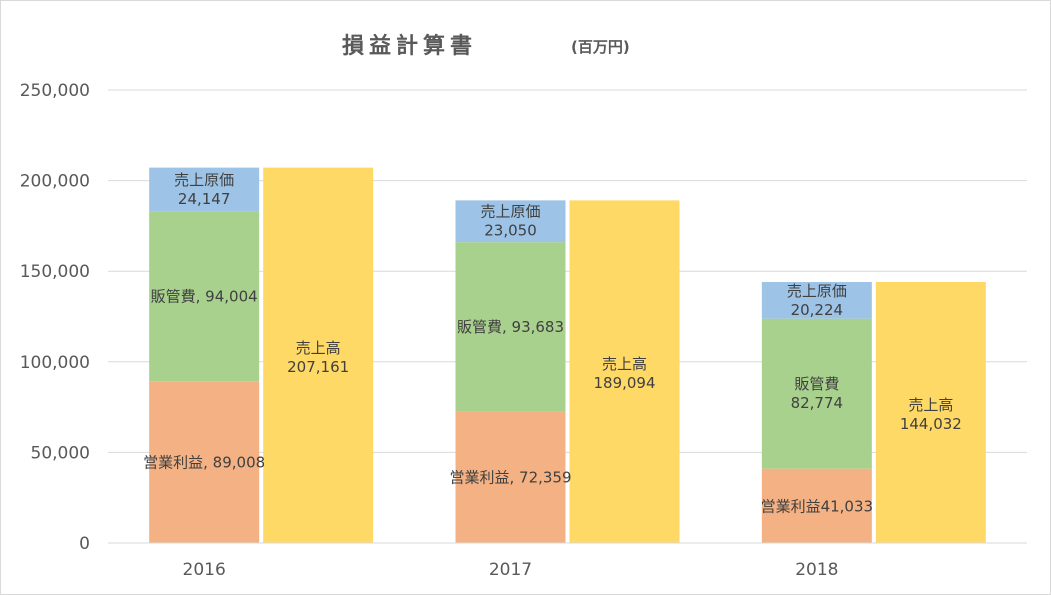 The width and height of the screenshot is (1051, 595). I want to click on chart-title: 損益計算書, so click(409, 46).